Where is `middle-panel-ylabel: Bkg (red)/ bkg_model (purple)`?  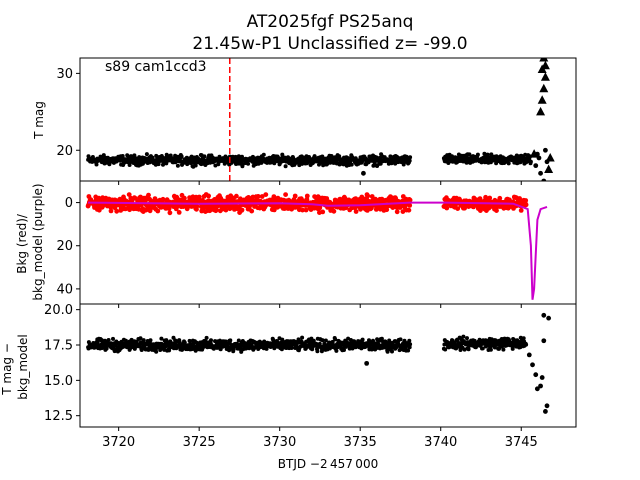
middle-panel-ylabel: Bkg (red)/ bkg_model (purple) is located at coordinates (30, 241).